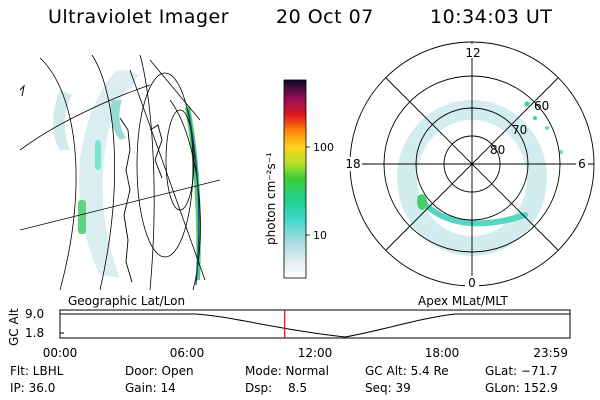  What do you see at coordinates (521, 371) in the screenshot?
I see `glat-readout: GLat: −71.7` at bounding box center [521, 371].